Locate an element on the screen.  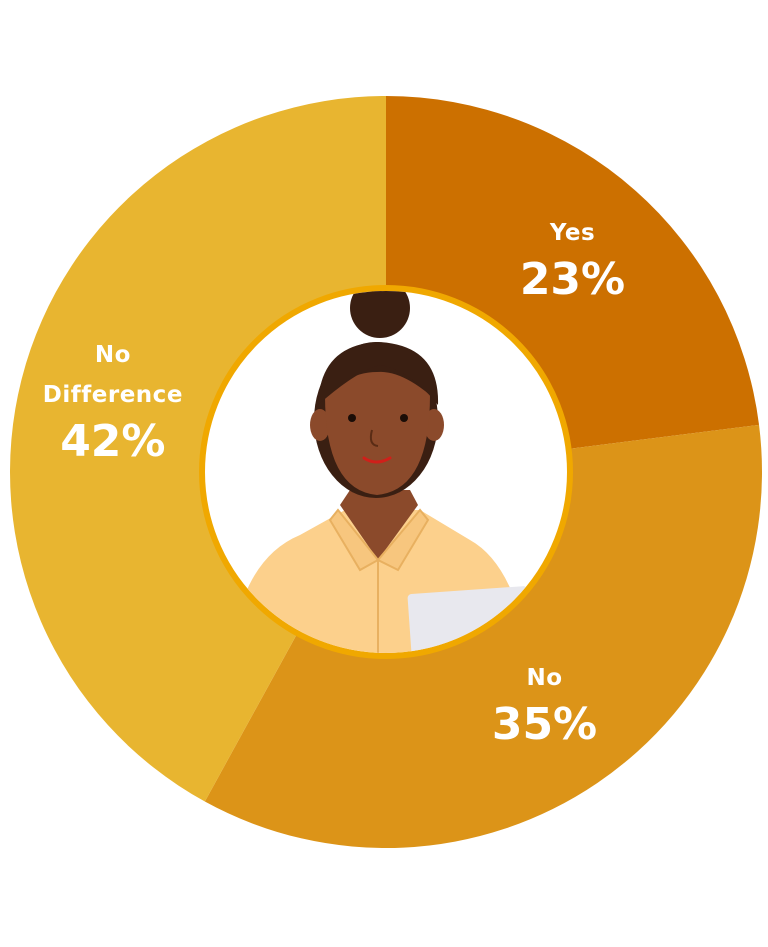
fringe is located at coordinates (378, 373).